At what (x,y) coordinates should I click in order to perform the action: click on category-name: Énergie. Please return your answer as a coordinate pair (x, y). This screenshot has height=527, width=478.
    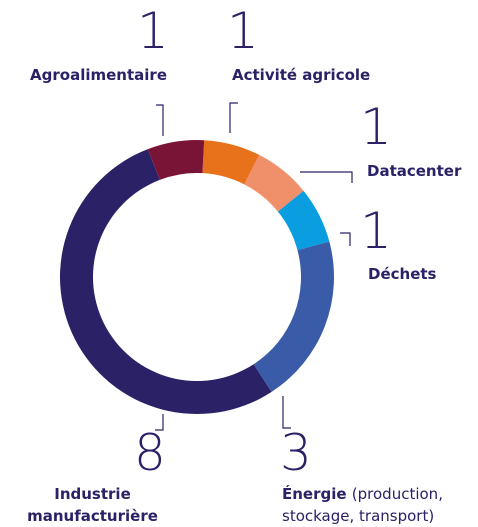
    Looking at the image, I should click on (314, 494).